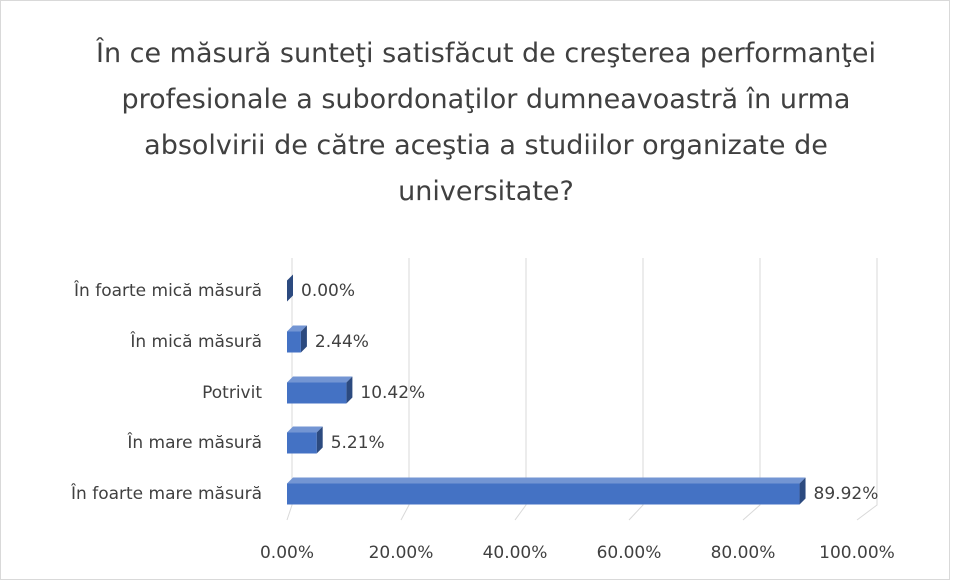 This screenshot has height=583, width=957. What do you see at coordinates (166, 493) in the screenshot?
I see `y-tick-label: În foarte mare măsură` at bounding box center [166, 493].